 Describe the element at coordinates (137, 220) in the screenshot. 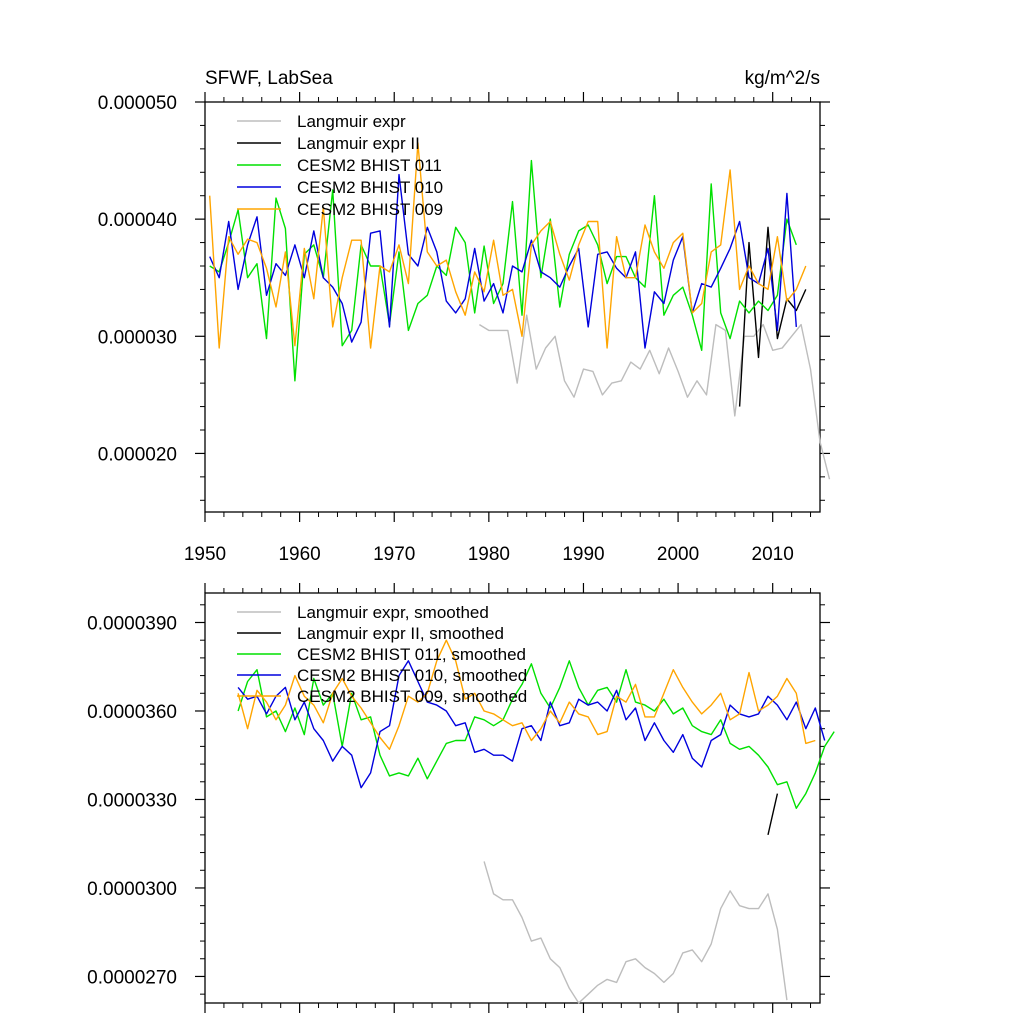

I see `top-y-tick-label: 0.000040` at that location.